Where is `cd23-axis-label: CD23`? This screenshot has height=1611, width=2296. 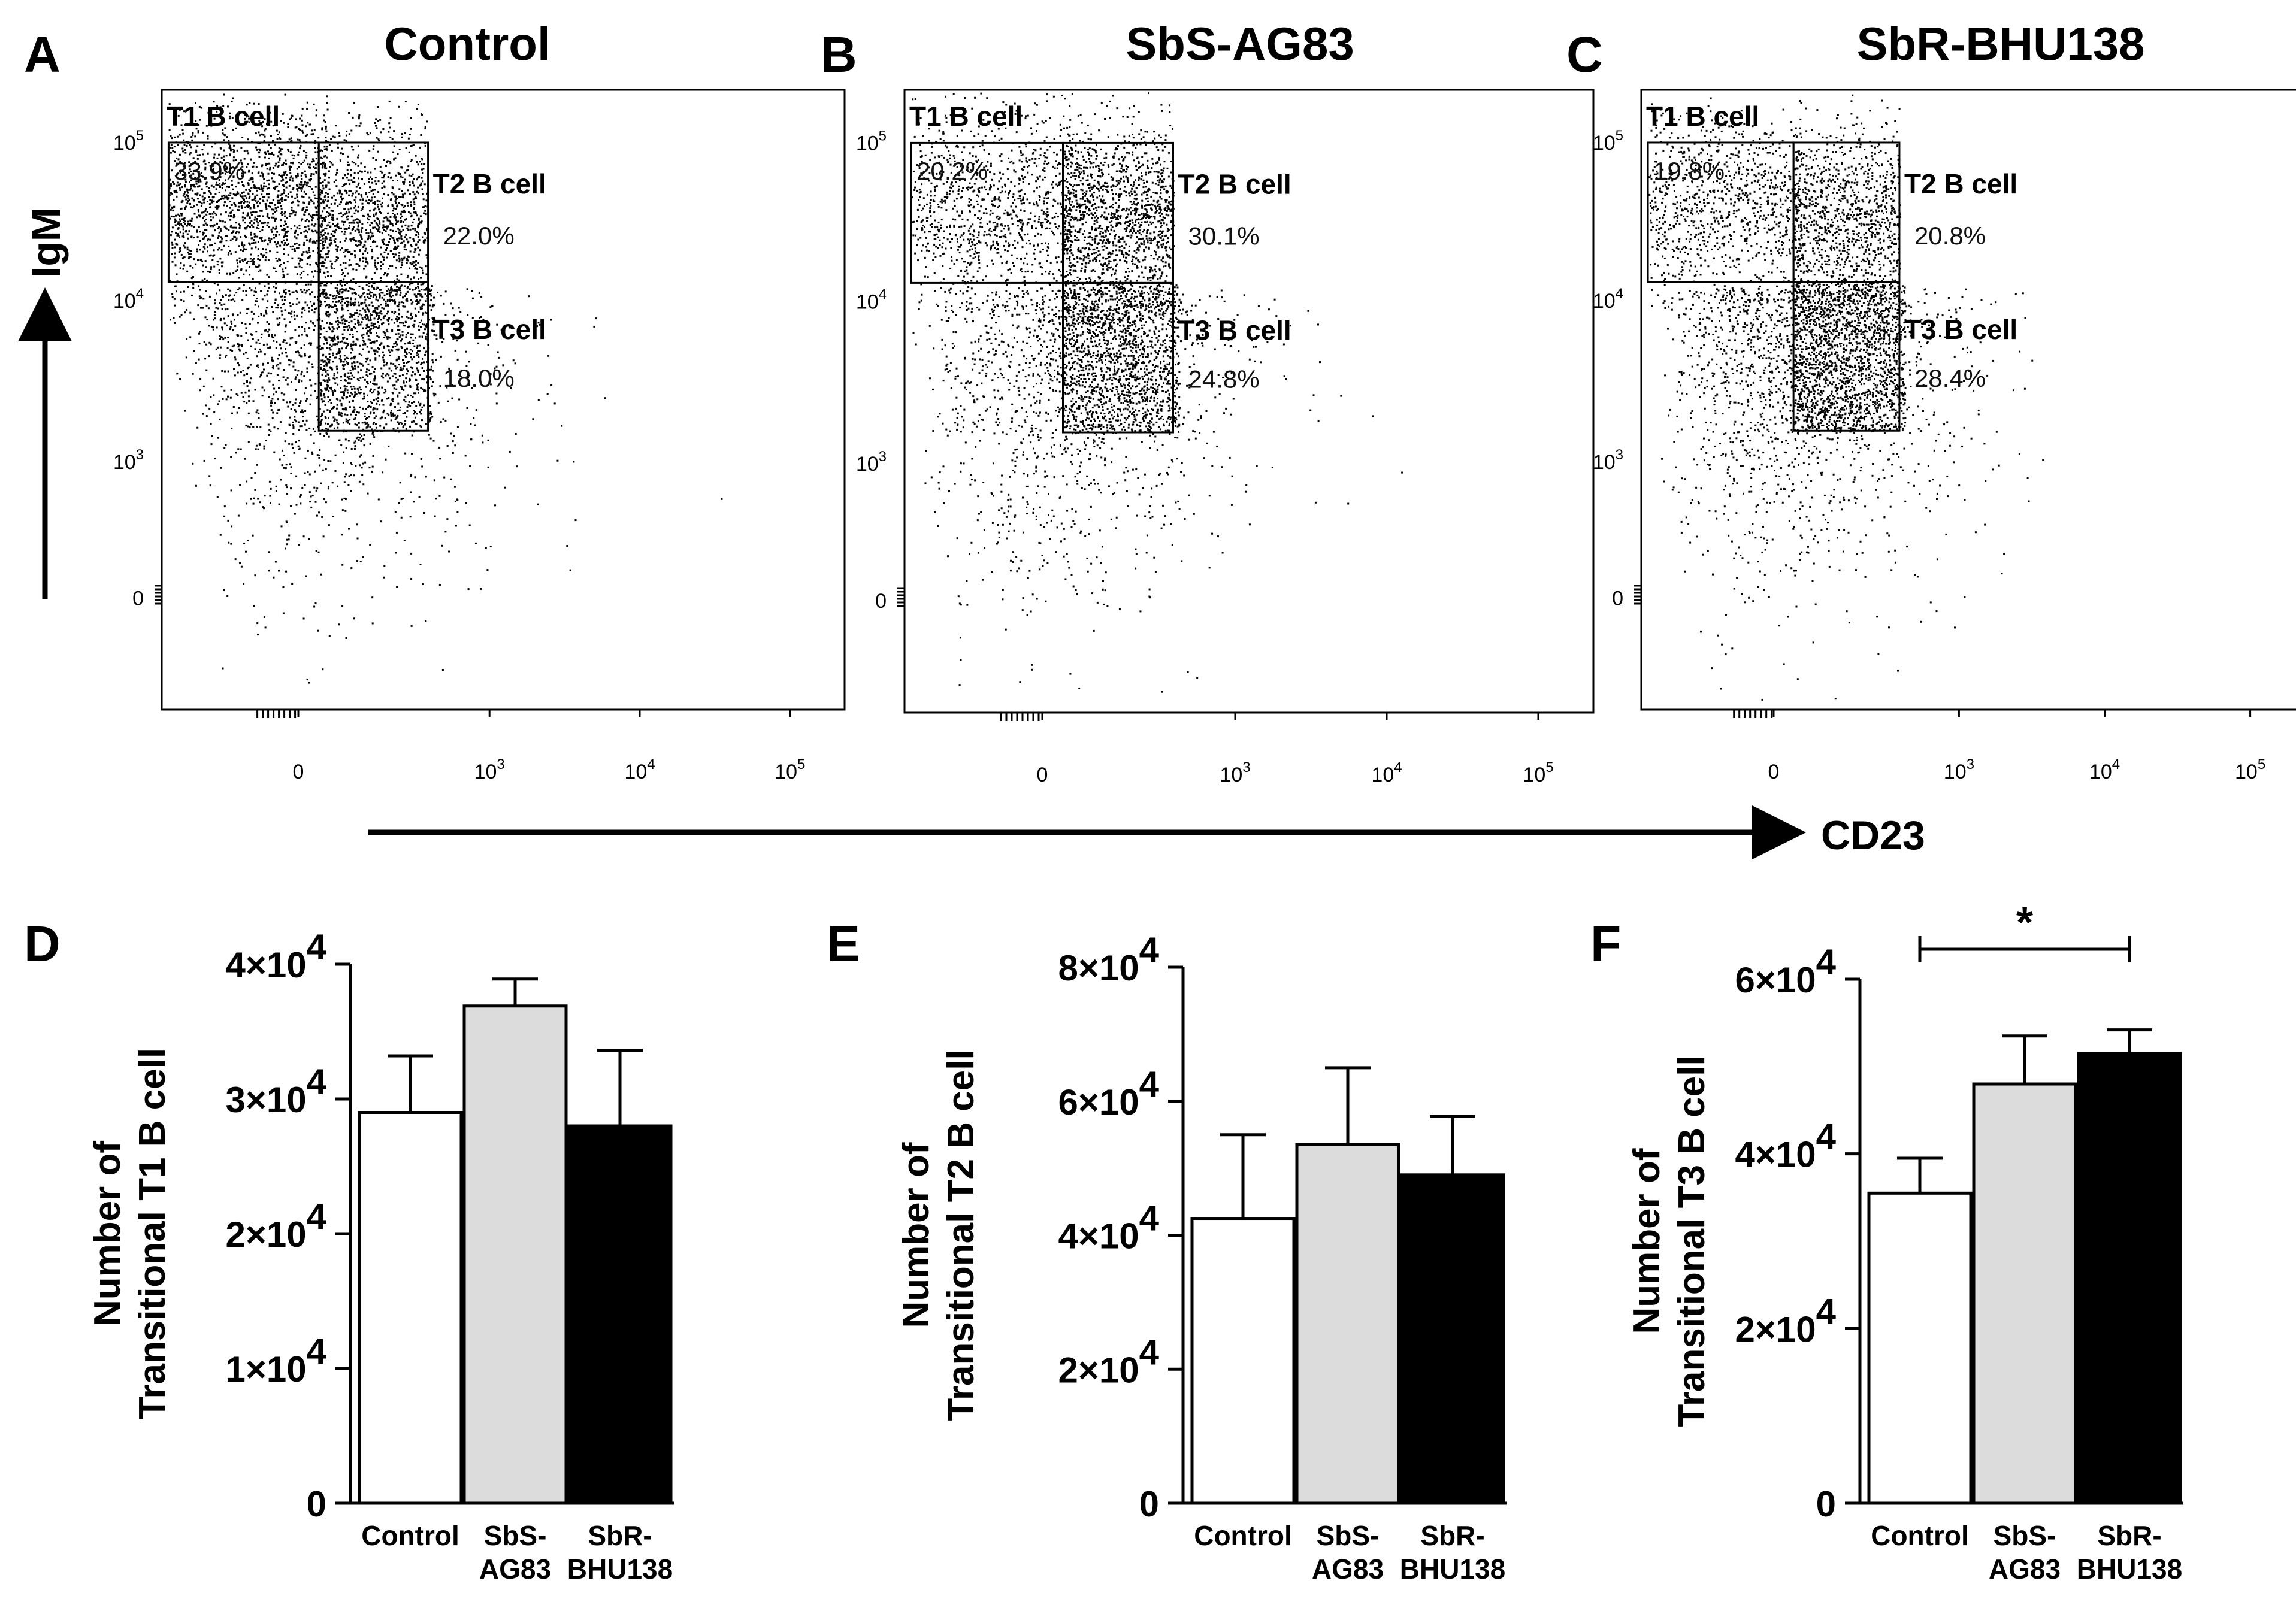
cd23-axis-label: CD23 is located at coordinates (1873, 835).